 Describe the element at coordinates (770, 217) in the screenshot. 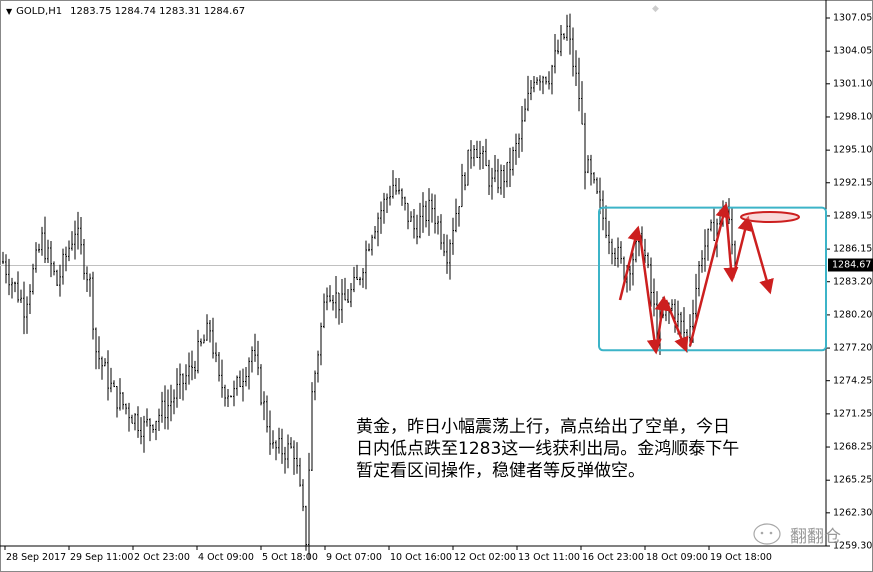

I see `target-ellipse` at that location.